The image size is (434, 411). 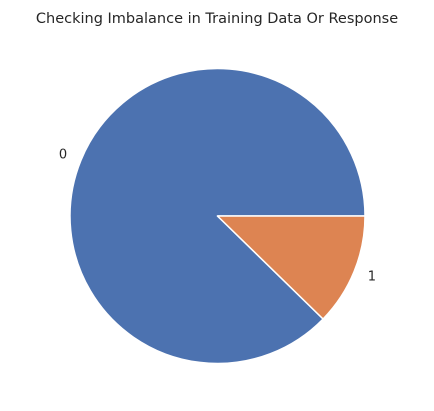 I want to click on pie-label-1: 1, so click(x=372, y=277).